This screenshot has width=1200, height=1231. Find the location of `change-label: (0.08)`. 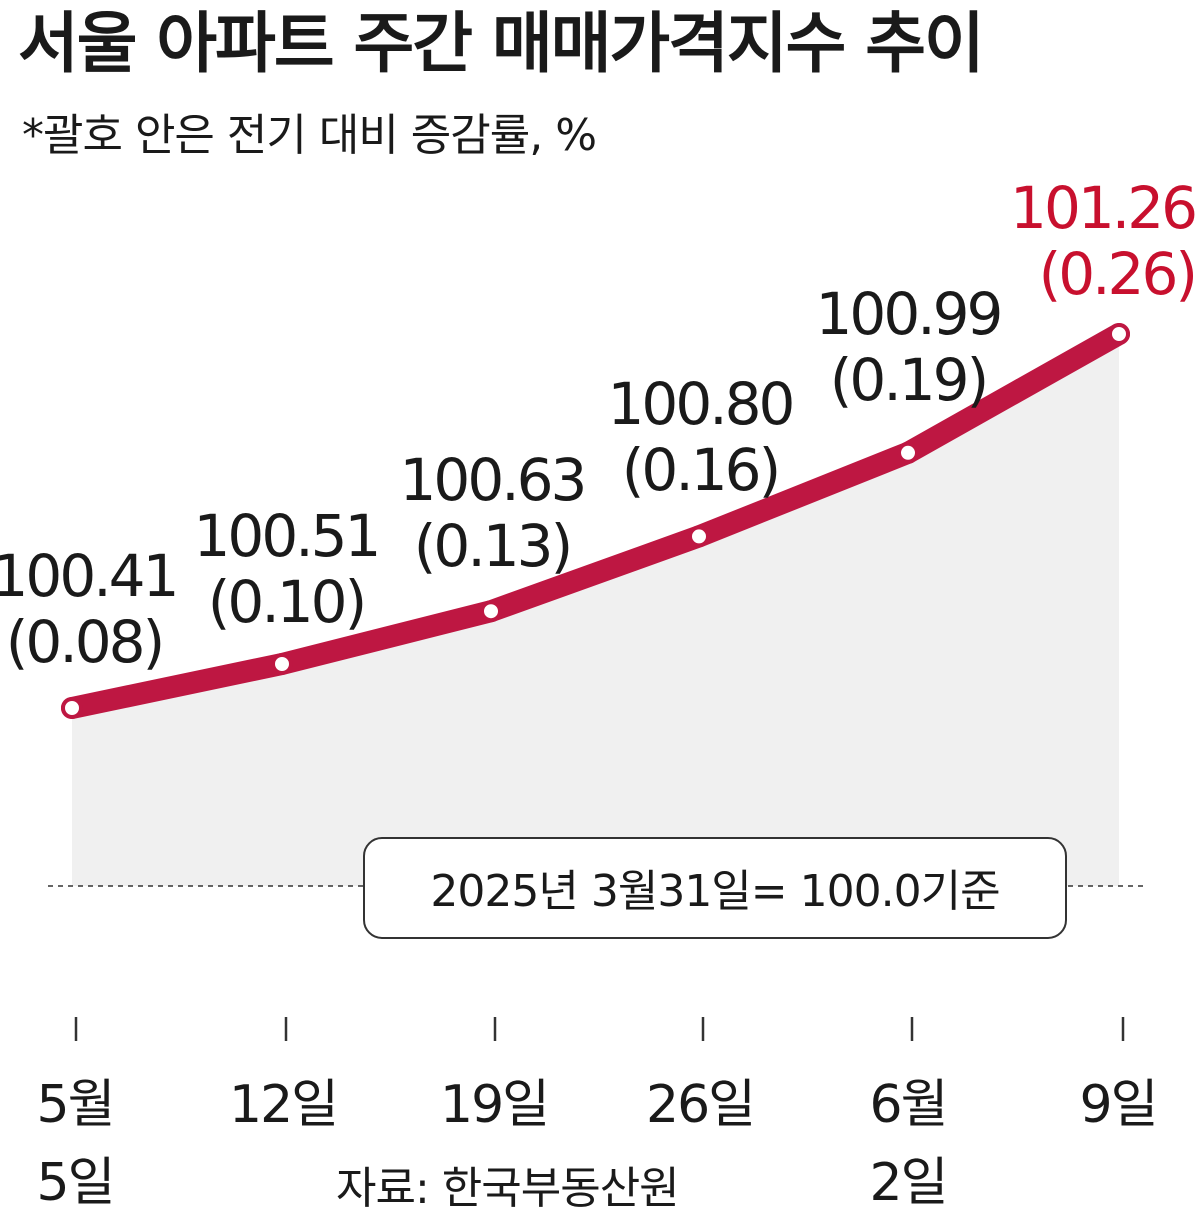

change-label: (0.08) is located at coordinates (84, 642).